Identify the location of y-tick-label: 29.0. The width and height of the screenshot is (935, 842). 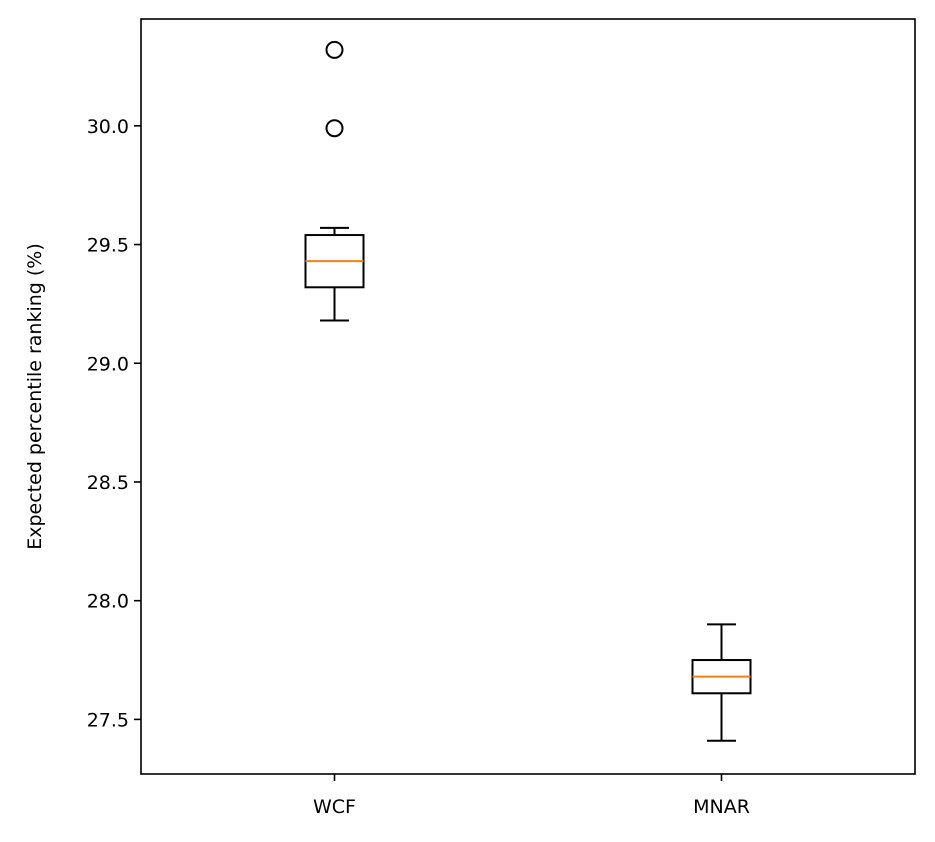
(108, 364).